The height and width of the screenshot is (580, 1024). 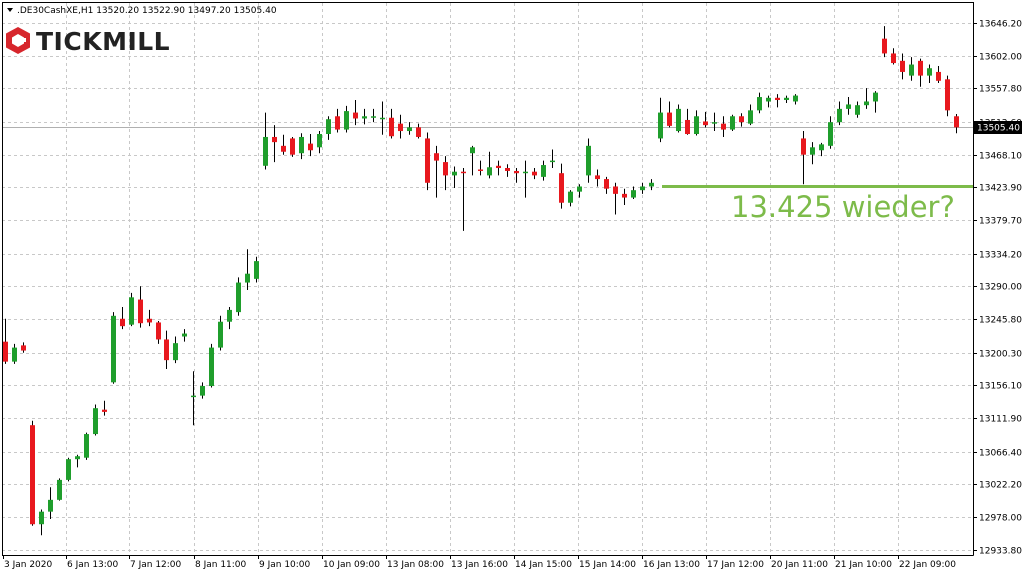 I want to click on x-tick-label: 21 Jan 10:00, so click(x=863, y=565).